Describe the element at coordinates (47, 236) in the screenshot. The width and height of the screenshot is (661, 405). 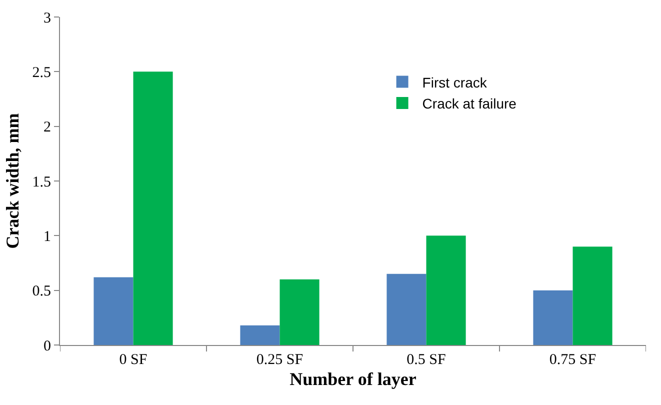
I see `y-tick-label: 1` at that location.